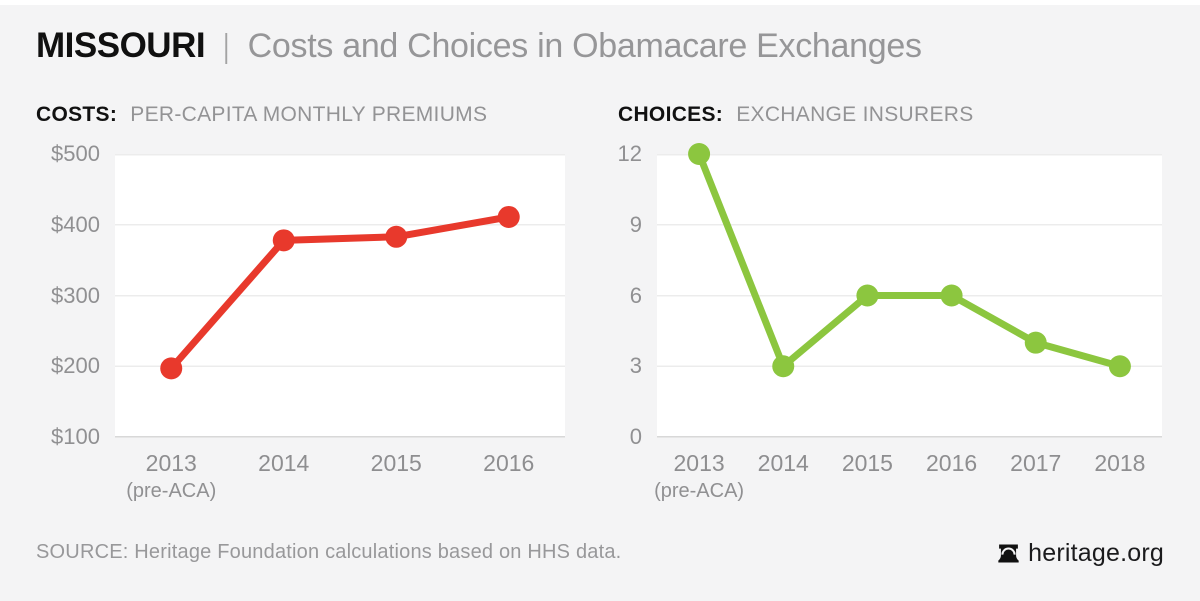  I want to click on y-tick-label: 6, so click(635, 295).